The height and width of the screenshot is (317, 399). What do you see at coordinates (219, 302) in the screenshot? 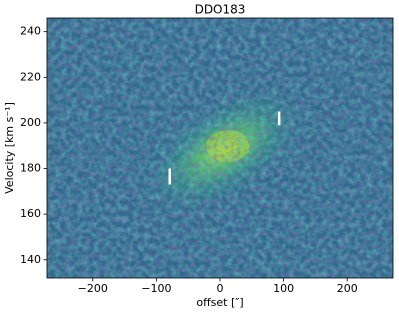
I see `x-axis-label: offset [″]` at bounding box center [219, 302].